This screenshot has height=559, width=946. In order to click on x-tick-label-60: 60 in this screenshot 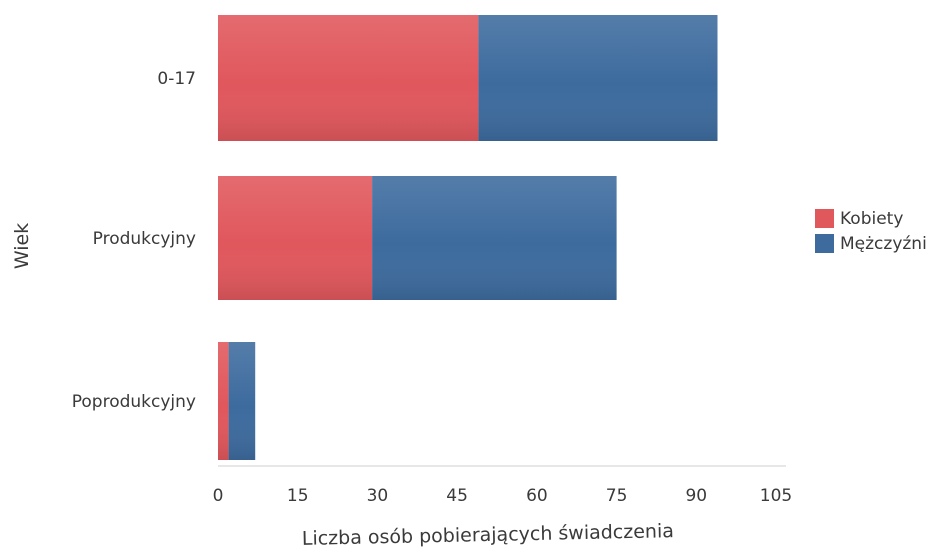, I will do `click(537, 496)`.